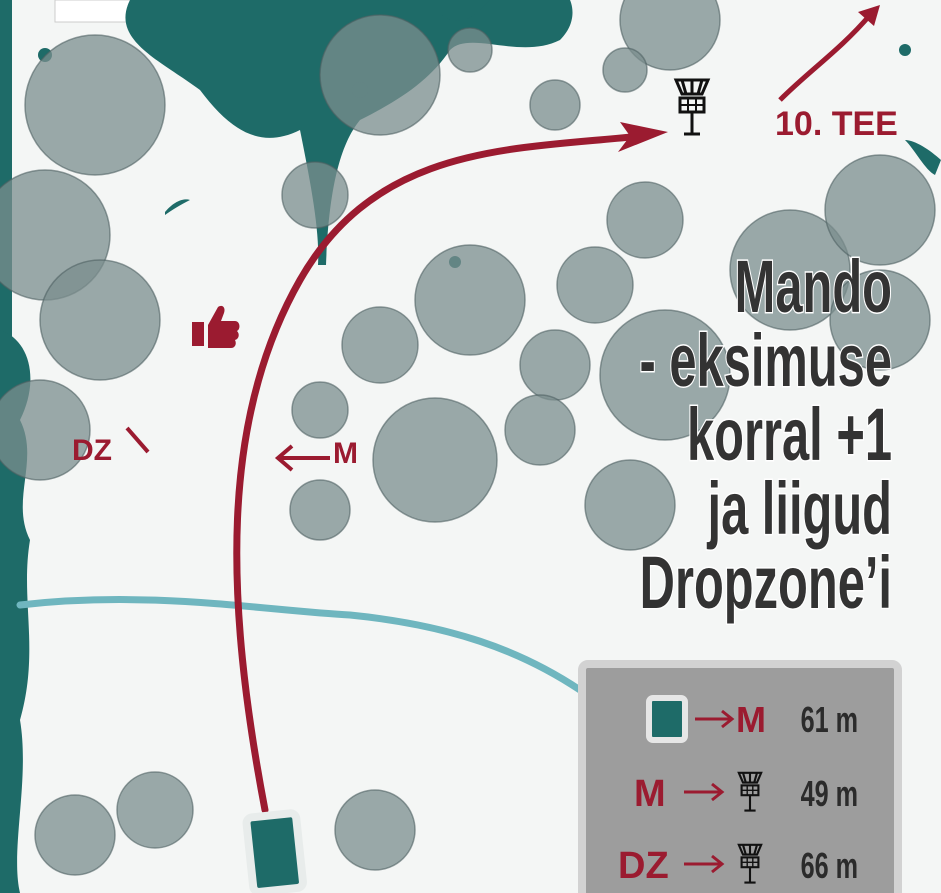  What do you see at coordinates (216, 326) in the screenshot?
I see `thumbs-up-icon` at bounding box center [216, 326].